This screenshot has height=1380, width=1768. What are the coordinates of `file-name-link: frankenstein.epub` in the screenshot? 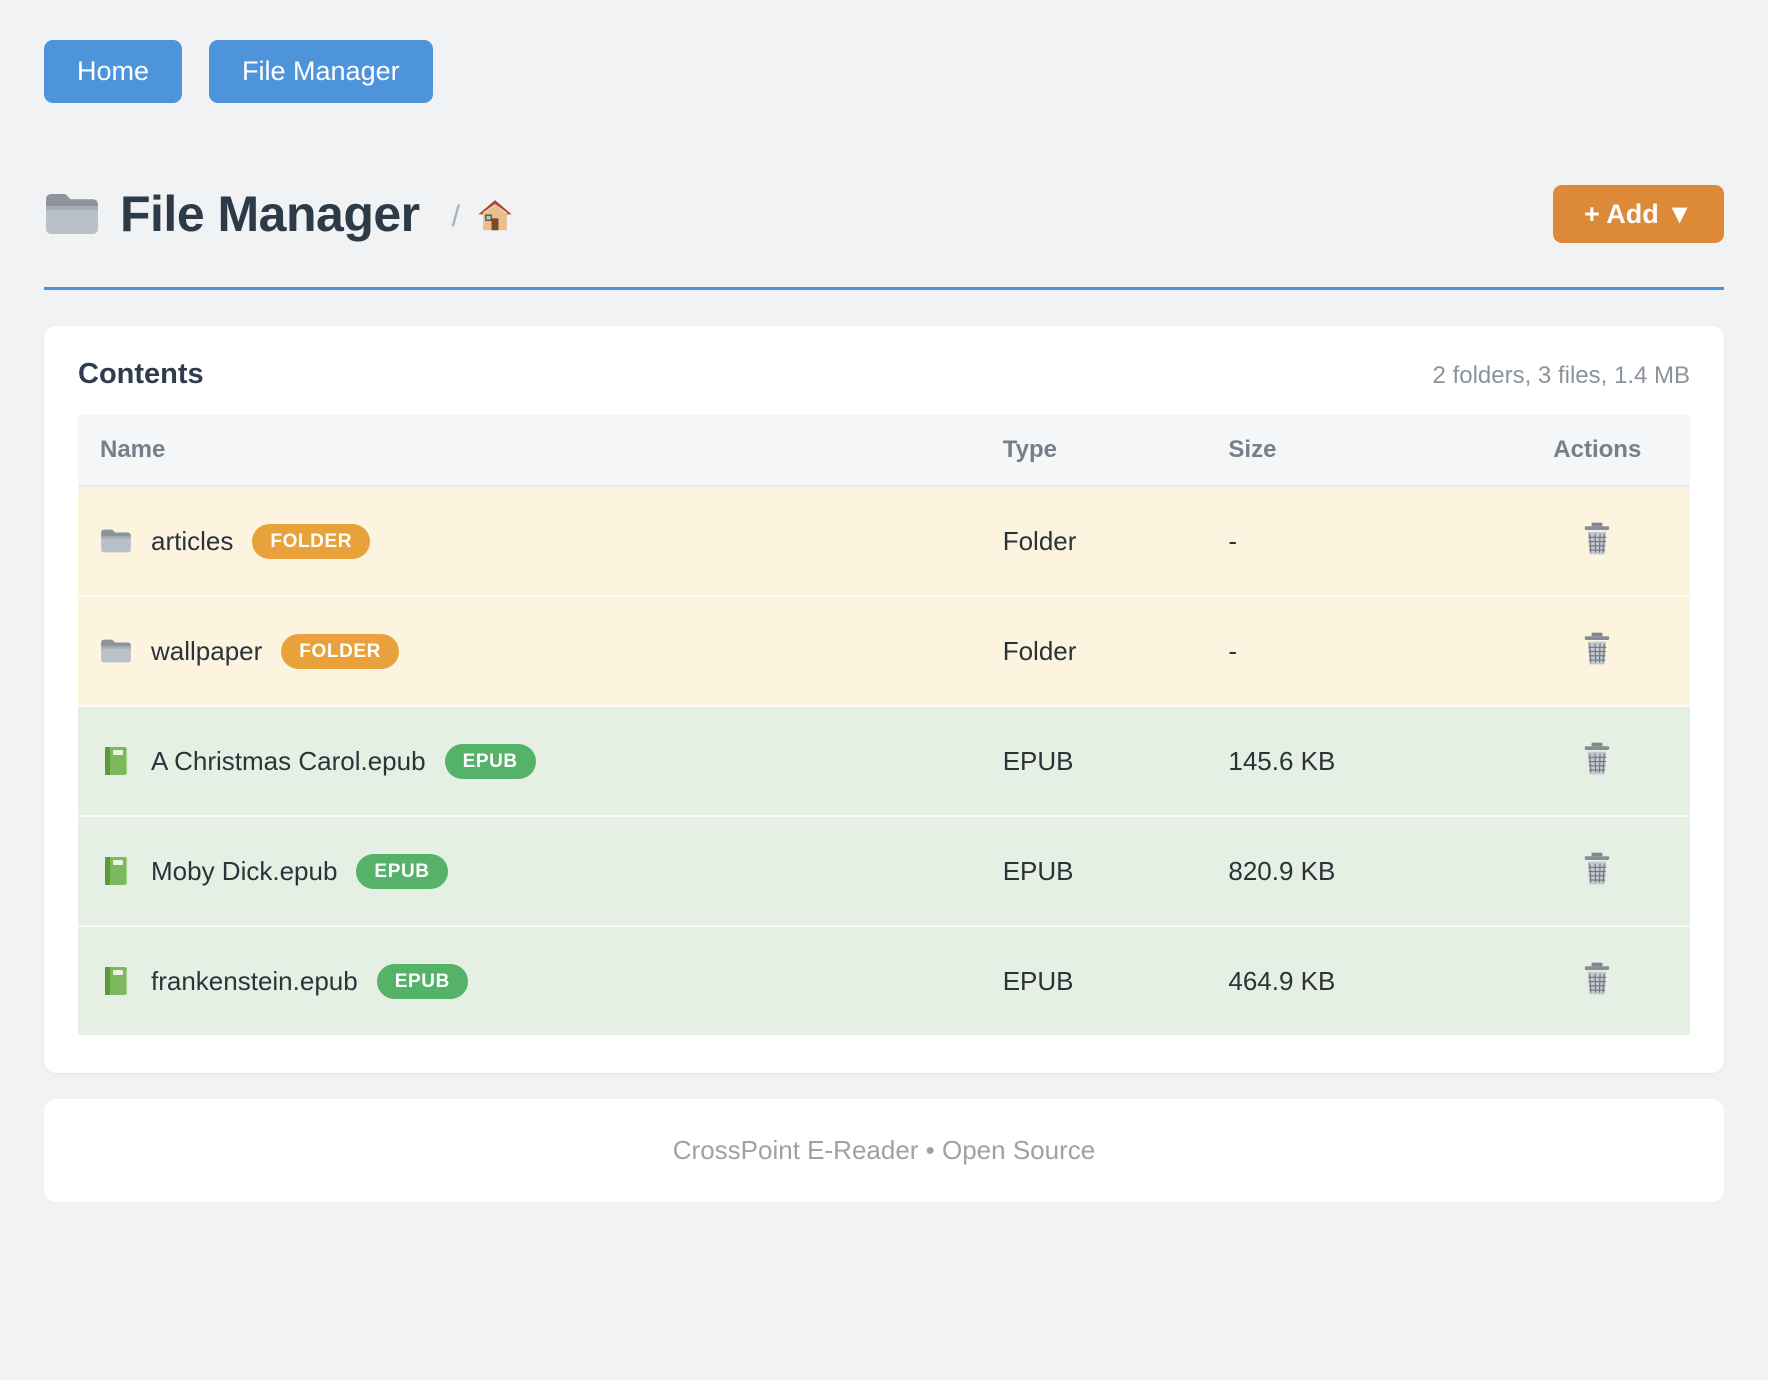 It's located at (254, 981).